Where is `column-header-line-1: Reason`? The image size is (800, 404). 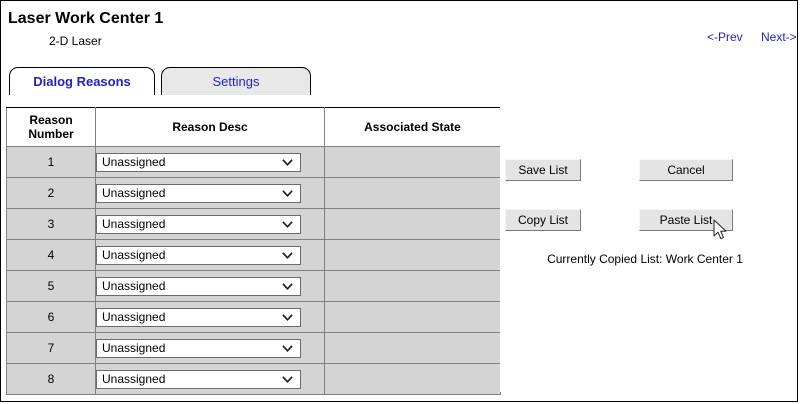 column-header-line-1: Reason is located at coordinates (51, 120).